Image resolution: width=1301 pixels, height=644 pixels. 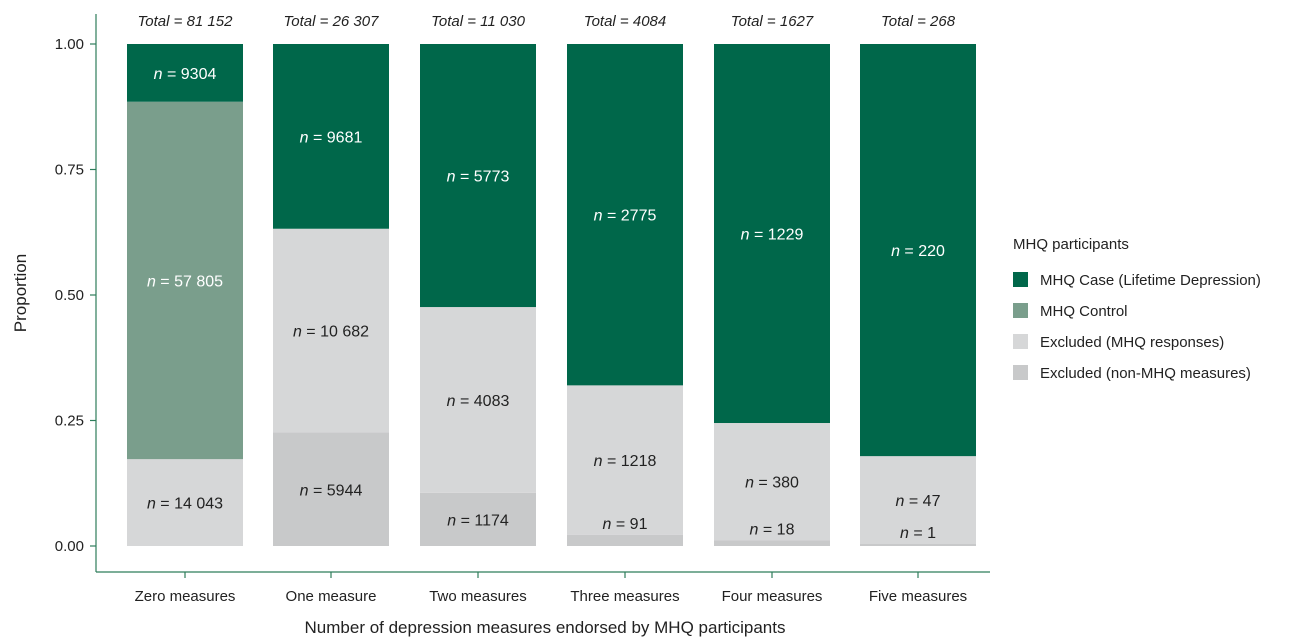 What do you see at coordinates (625, 21) in the screenshot?
I see `bar-total-label: Total = 4084` at bounding box center [625, 21].